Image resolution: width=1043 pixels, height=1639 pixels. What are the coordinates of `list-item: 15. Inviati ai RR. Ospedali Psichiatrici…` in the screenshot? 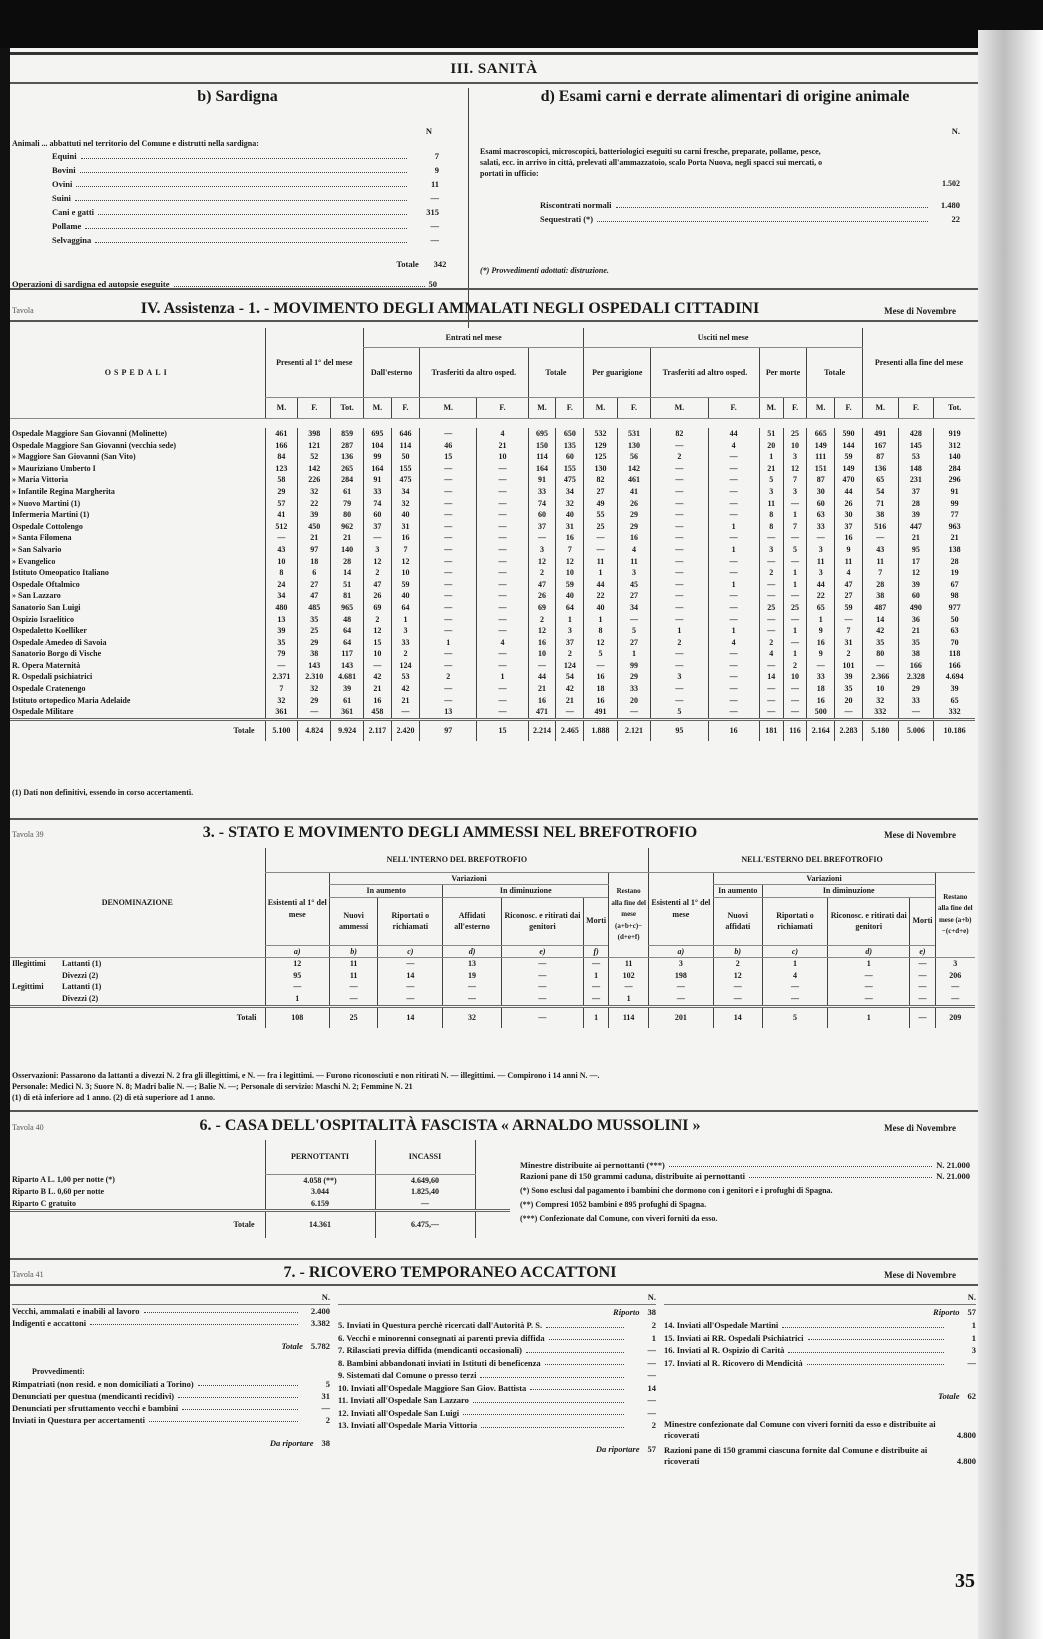 It's located at (820, 1338).